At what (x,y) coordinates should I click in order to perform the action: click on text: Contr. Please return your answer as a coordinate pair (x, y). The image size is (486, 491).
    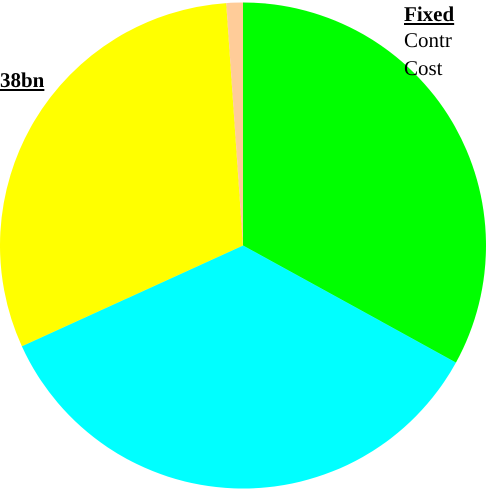
    Looking at the image, I should click on (428, 40).